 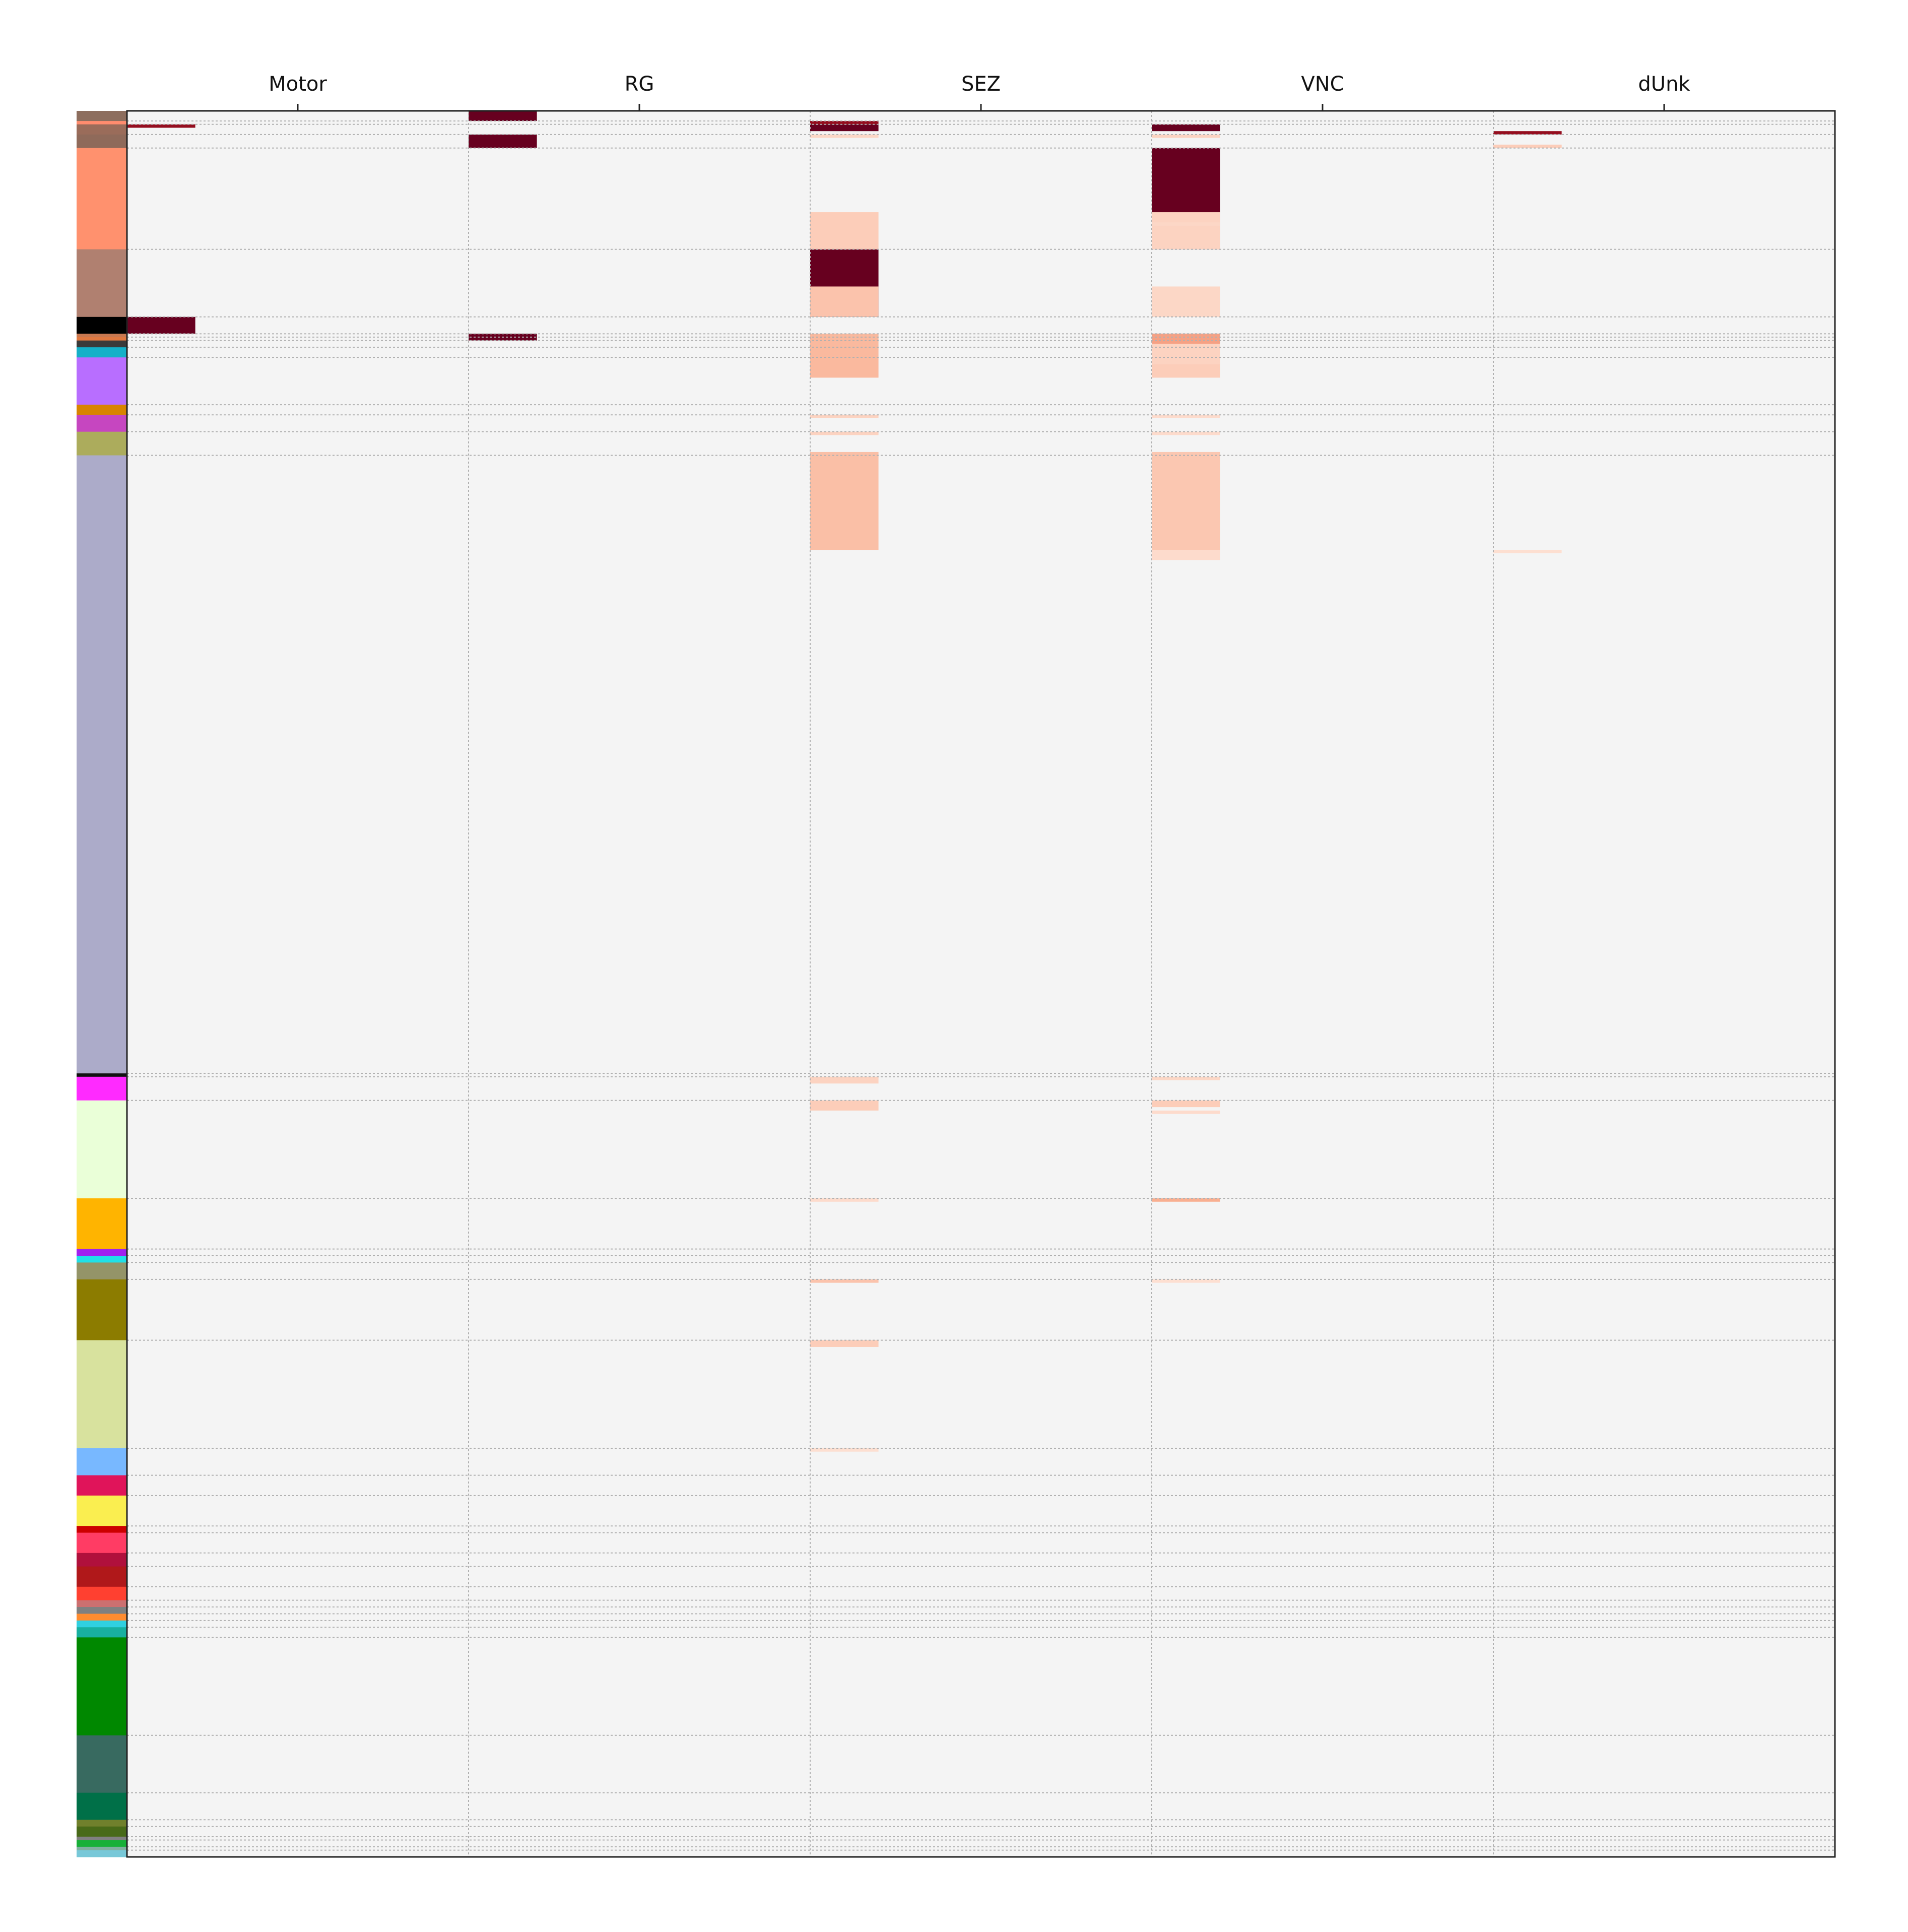 What do you see at coordinates (298, 84) in the screenshot?
I see `x-tick-label-motor: Motor` at bounding box center [298, 84].